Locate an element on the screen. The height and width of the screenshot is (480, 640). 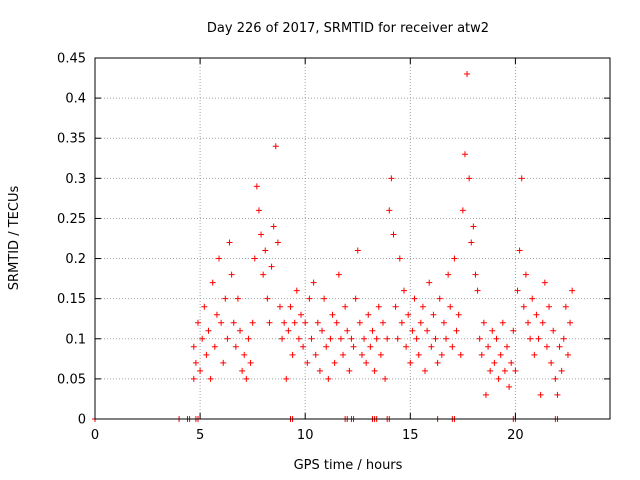
x-tick-label: 0 is located at coordinates (95, 435).